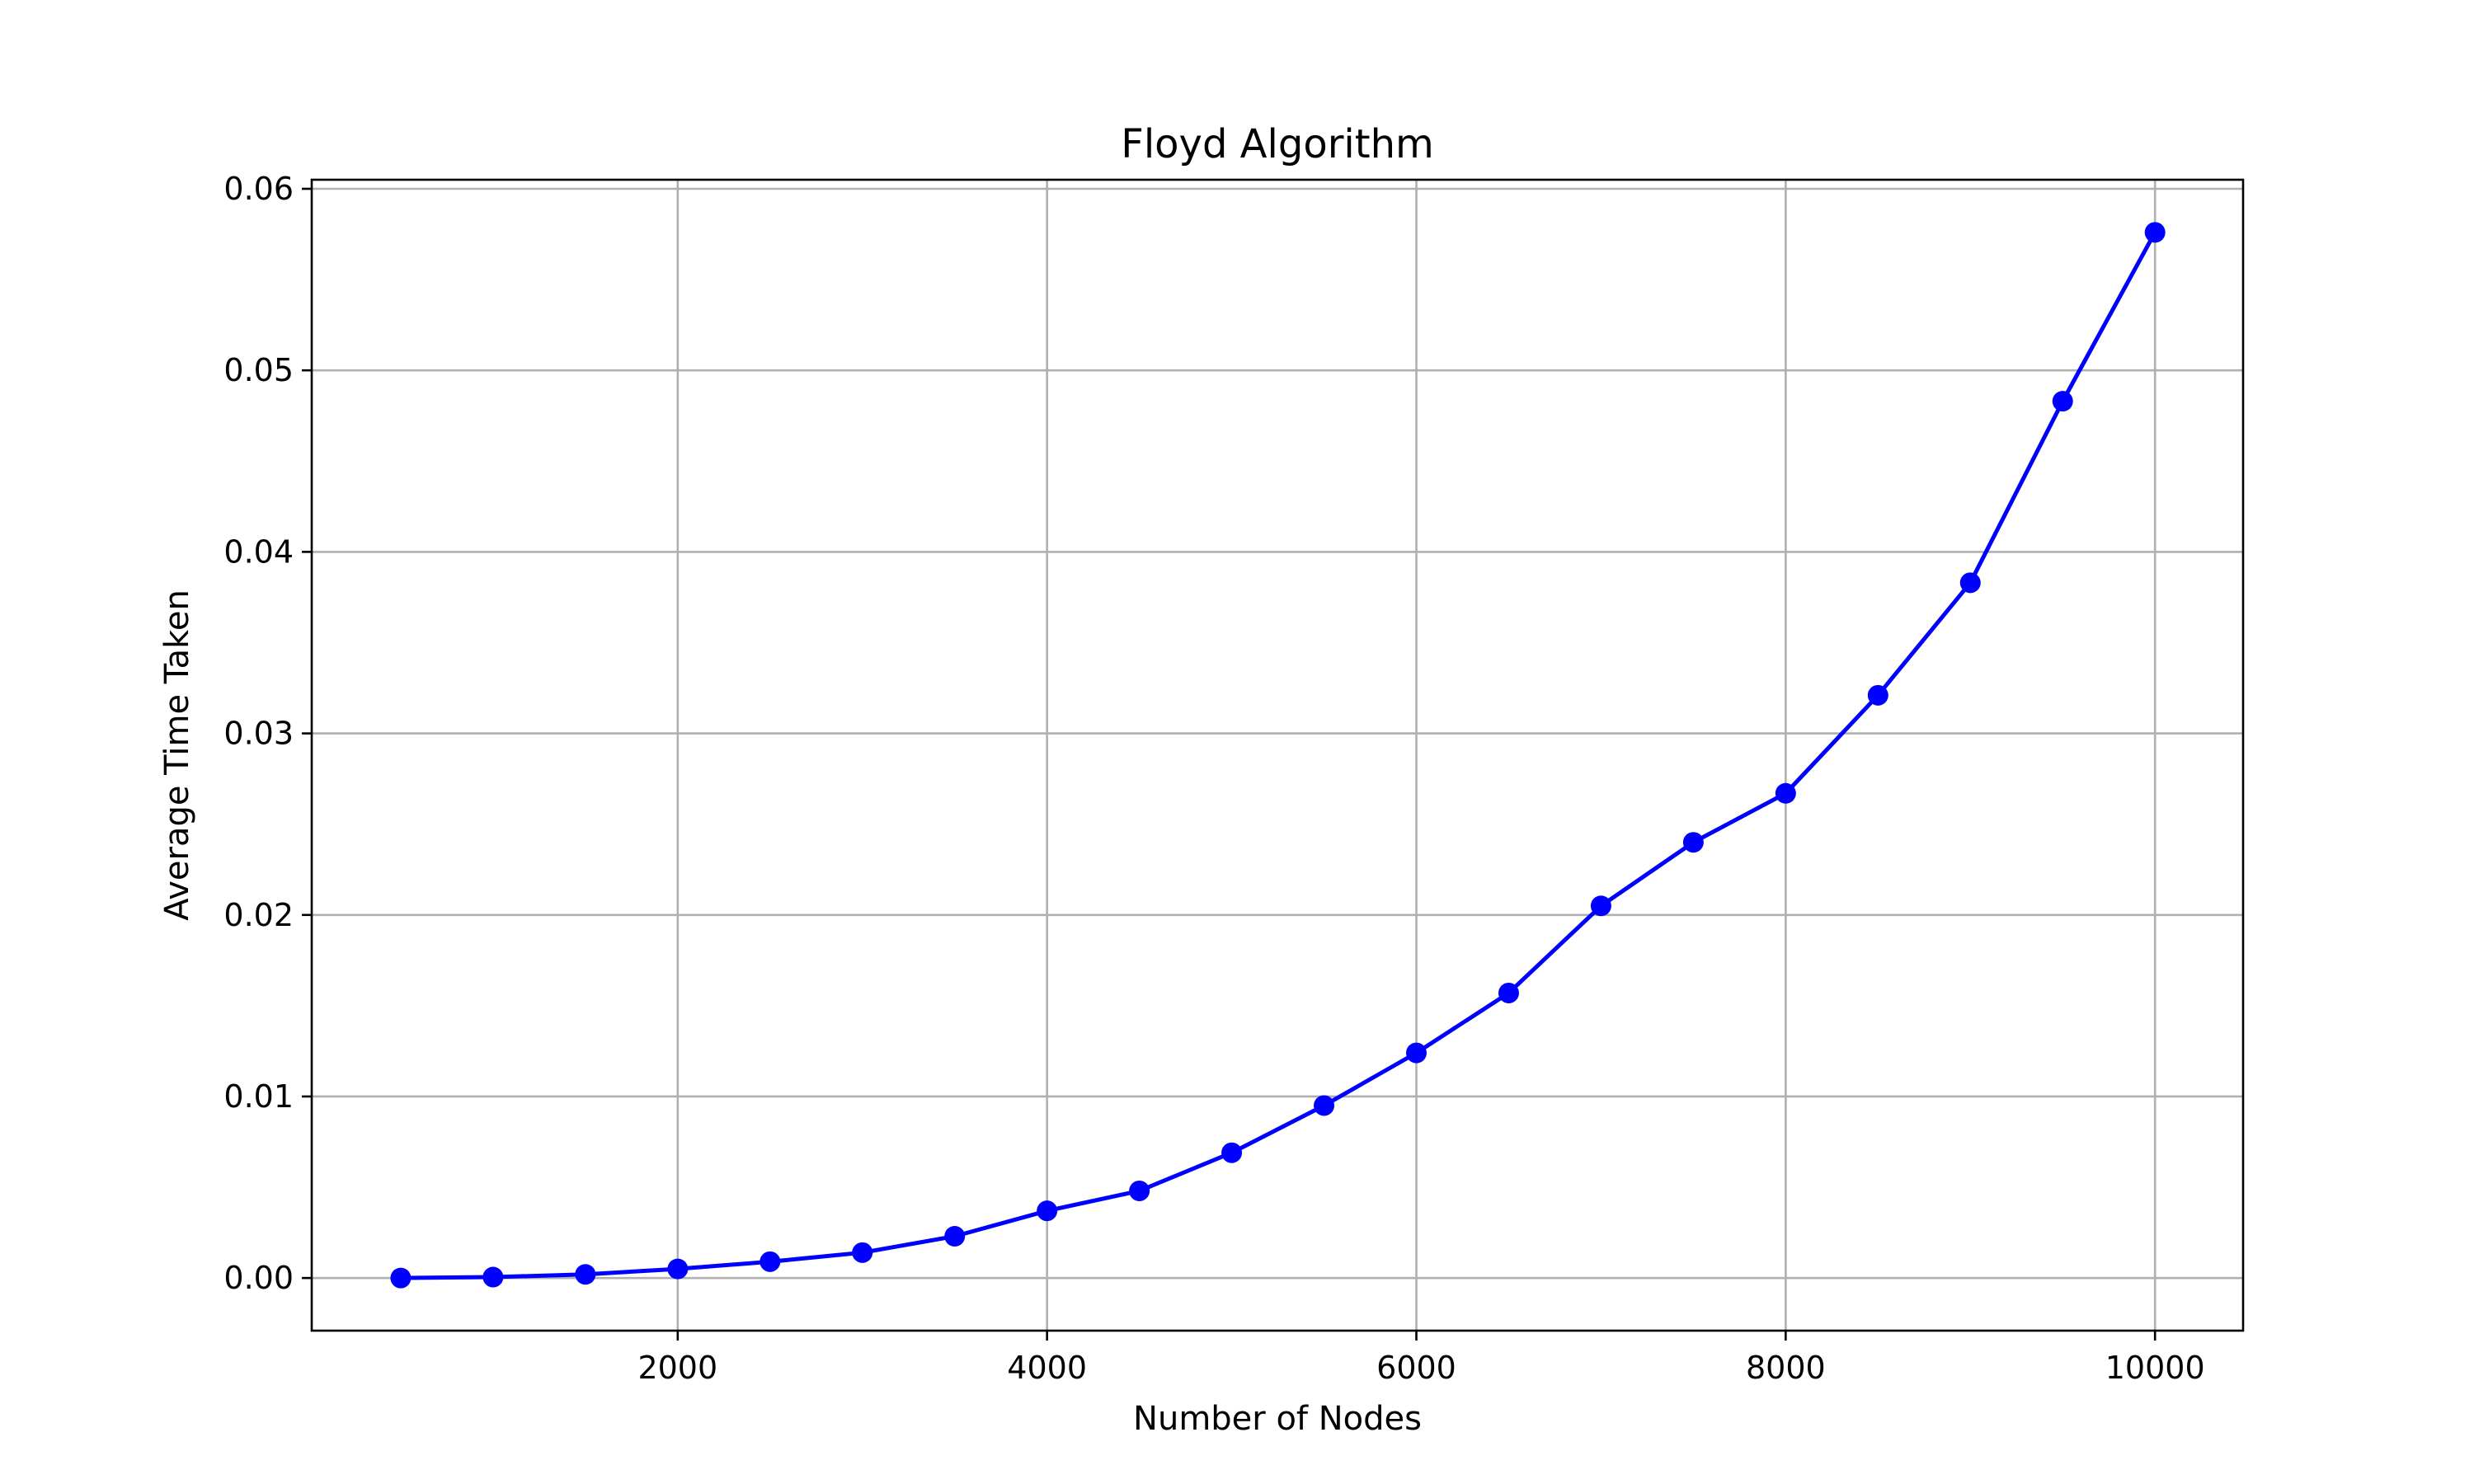  Describe the element at coordinates (258, 915) in the screenshot. I see `y-tick-label: 0.02` at that location.